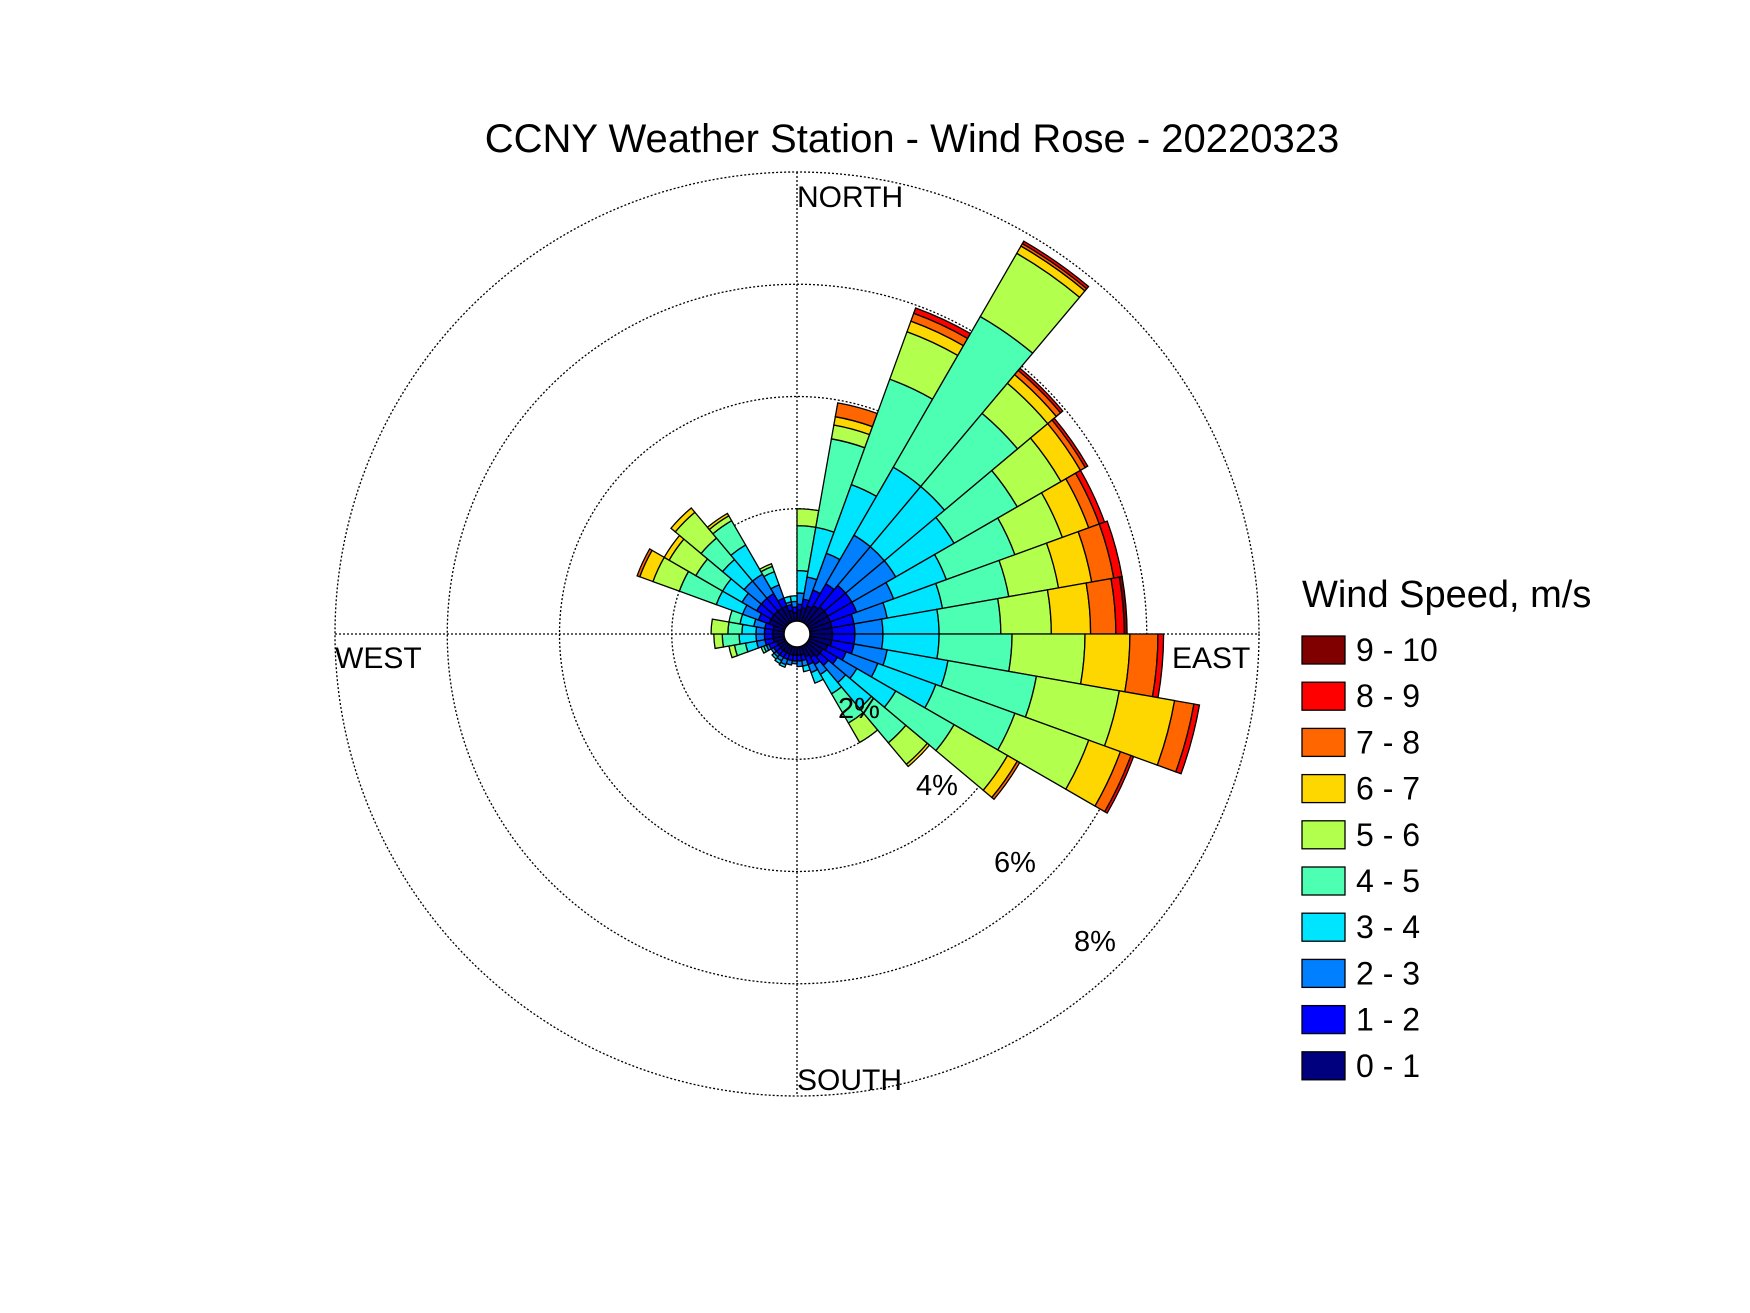 The image size is (1750, 1313). I want to click on legend-label-8: 8 - 9, so click(1388, 696).